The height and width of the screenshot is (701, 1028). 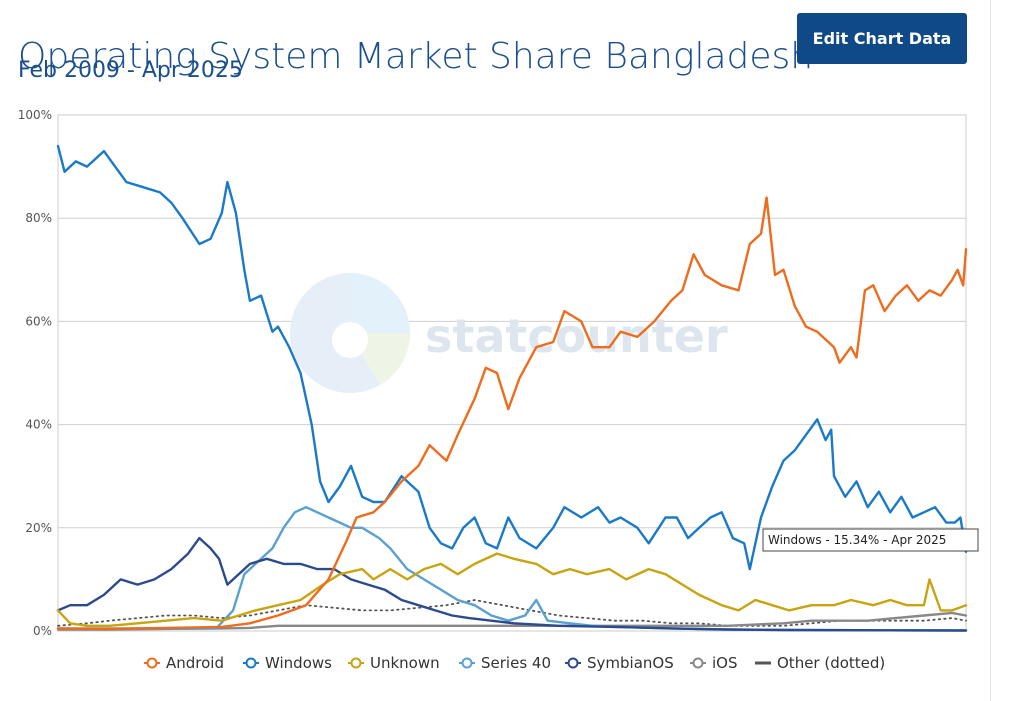 I want to click on legend-item-windows: Windows, so click(x=287, y=663).